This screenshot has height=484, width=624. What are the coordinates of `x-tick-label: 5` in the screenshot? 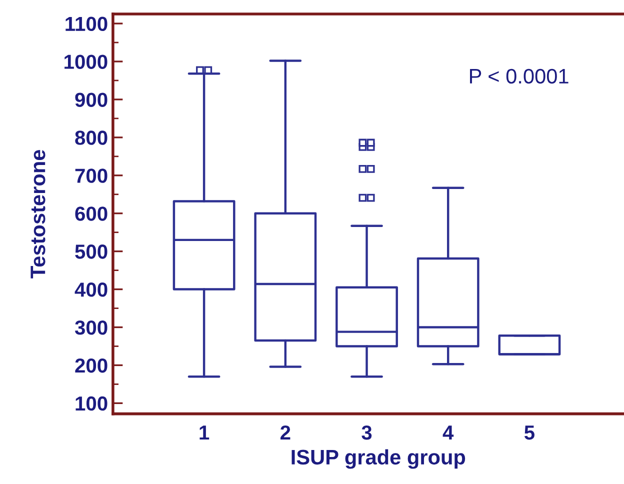 It's located at (529, 433).